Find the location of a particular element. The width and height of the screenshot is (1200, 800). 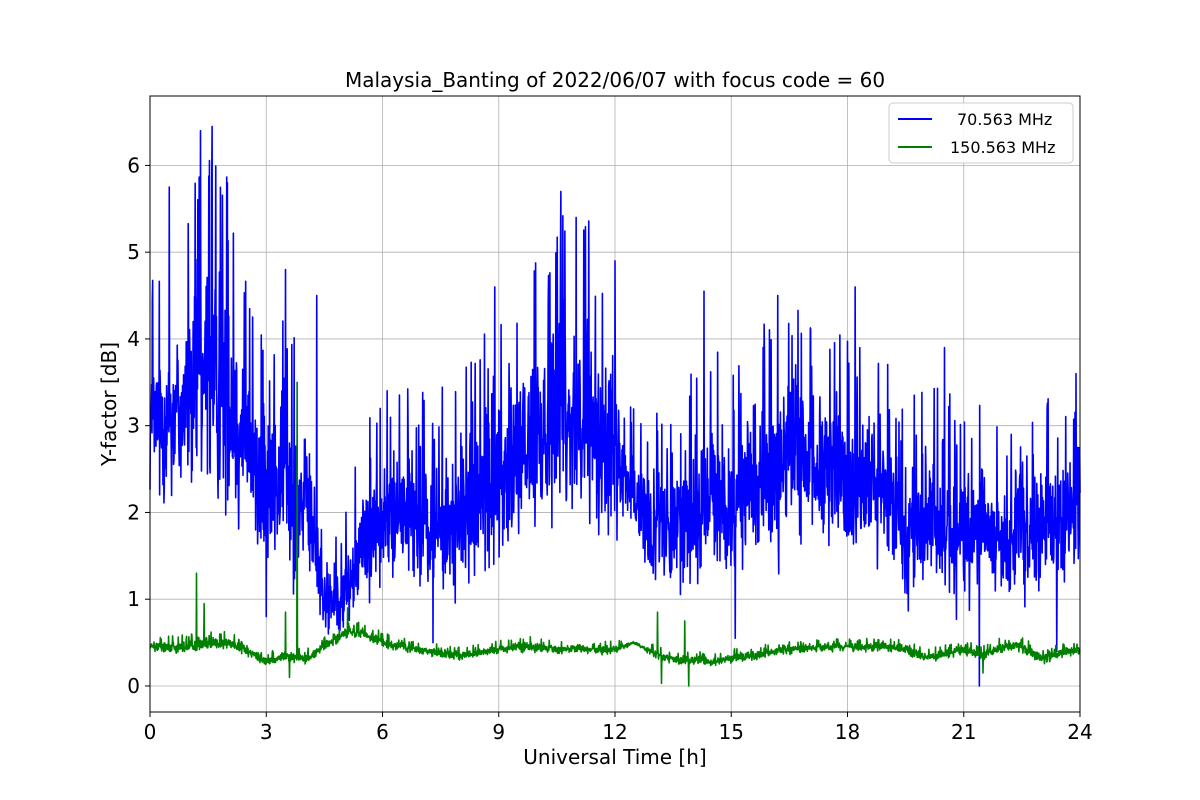

x-tick-label: 24 is located at coordinates (1079, 732).